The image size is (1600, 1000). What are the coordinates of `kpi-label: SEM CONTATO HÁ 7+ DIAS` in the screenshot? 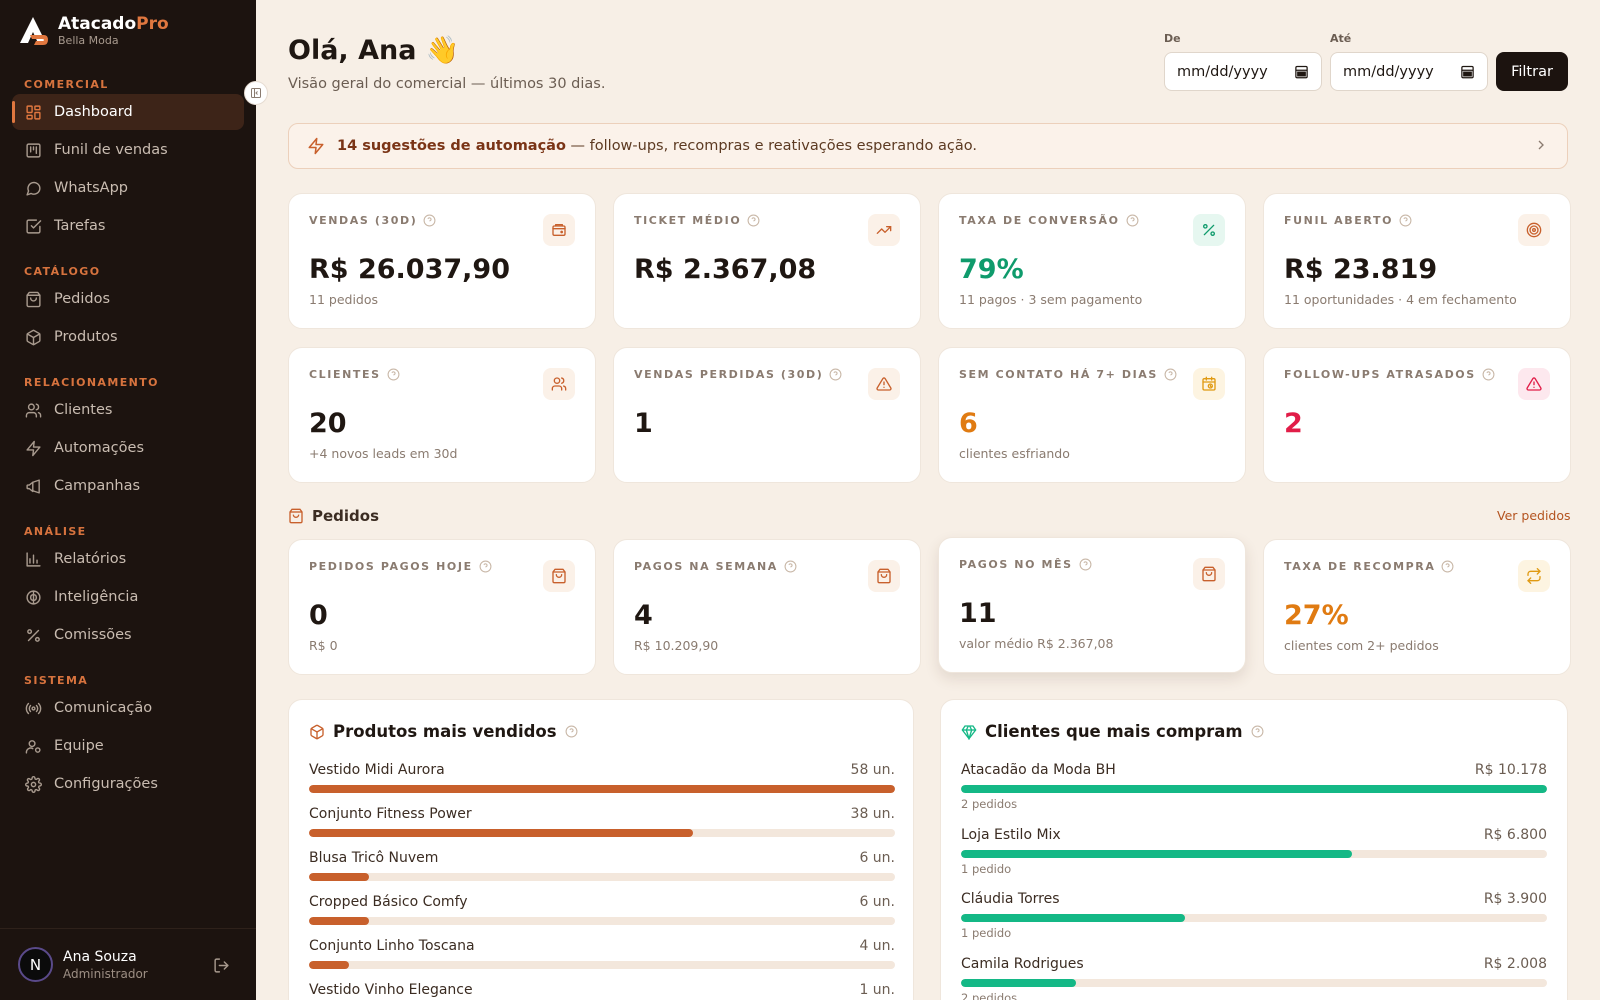 It's located at (1068, 374).